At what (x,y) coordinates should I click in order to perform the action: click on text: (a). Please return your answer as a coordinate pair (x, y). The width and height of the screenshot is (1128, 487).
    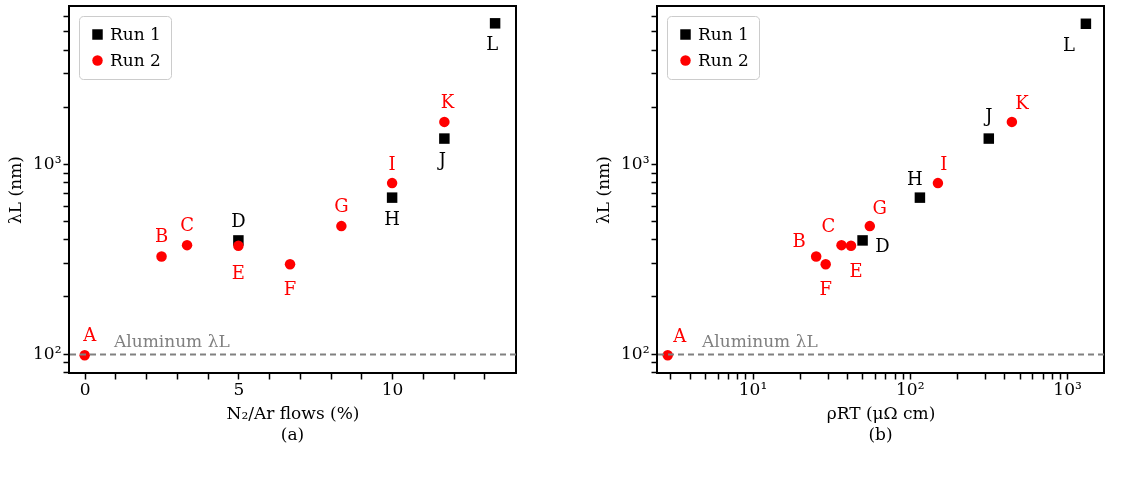
    Looking at the image, I should click on (292, 434).